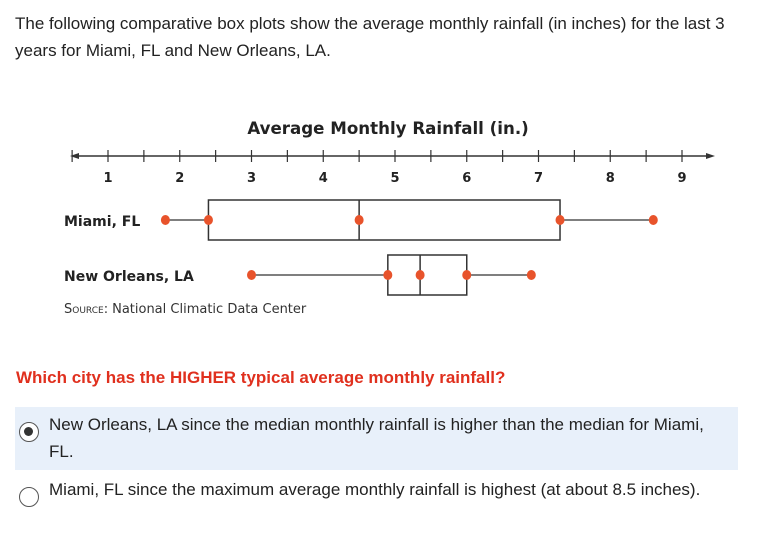 The width and height of the screenshot is (760, 552). Describe the element at coordinates (179, 178) in the screenshot. I see `tick-label: 2` at that location.